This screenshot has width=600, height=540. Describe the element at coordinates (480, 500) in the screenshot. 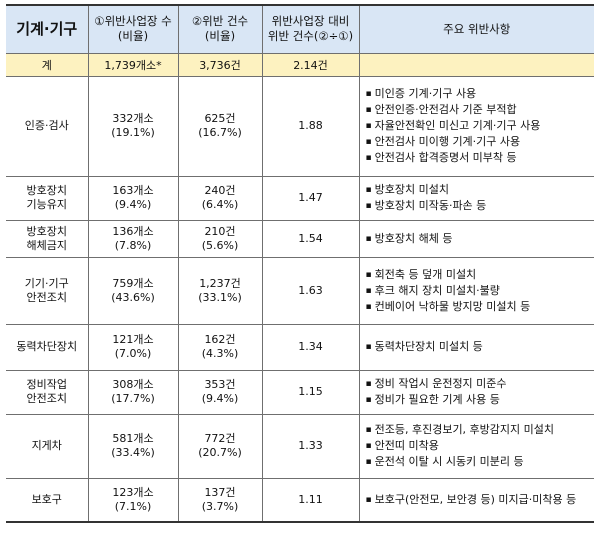

I see `list-item: 보호구(안전모, 보안경 등) 미지급·미착용 등` at that location.